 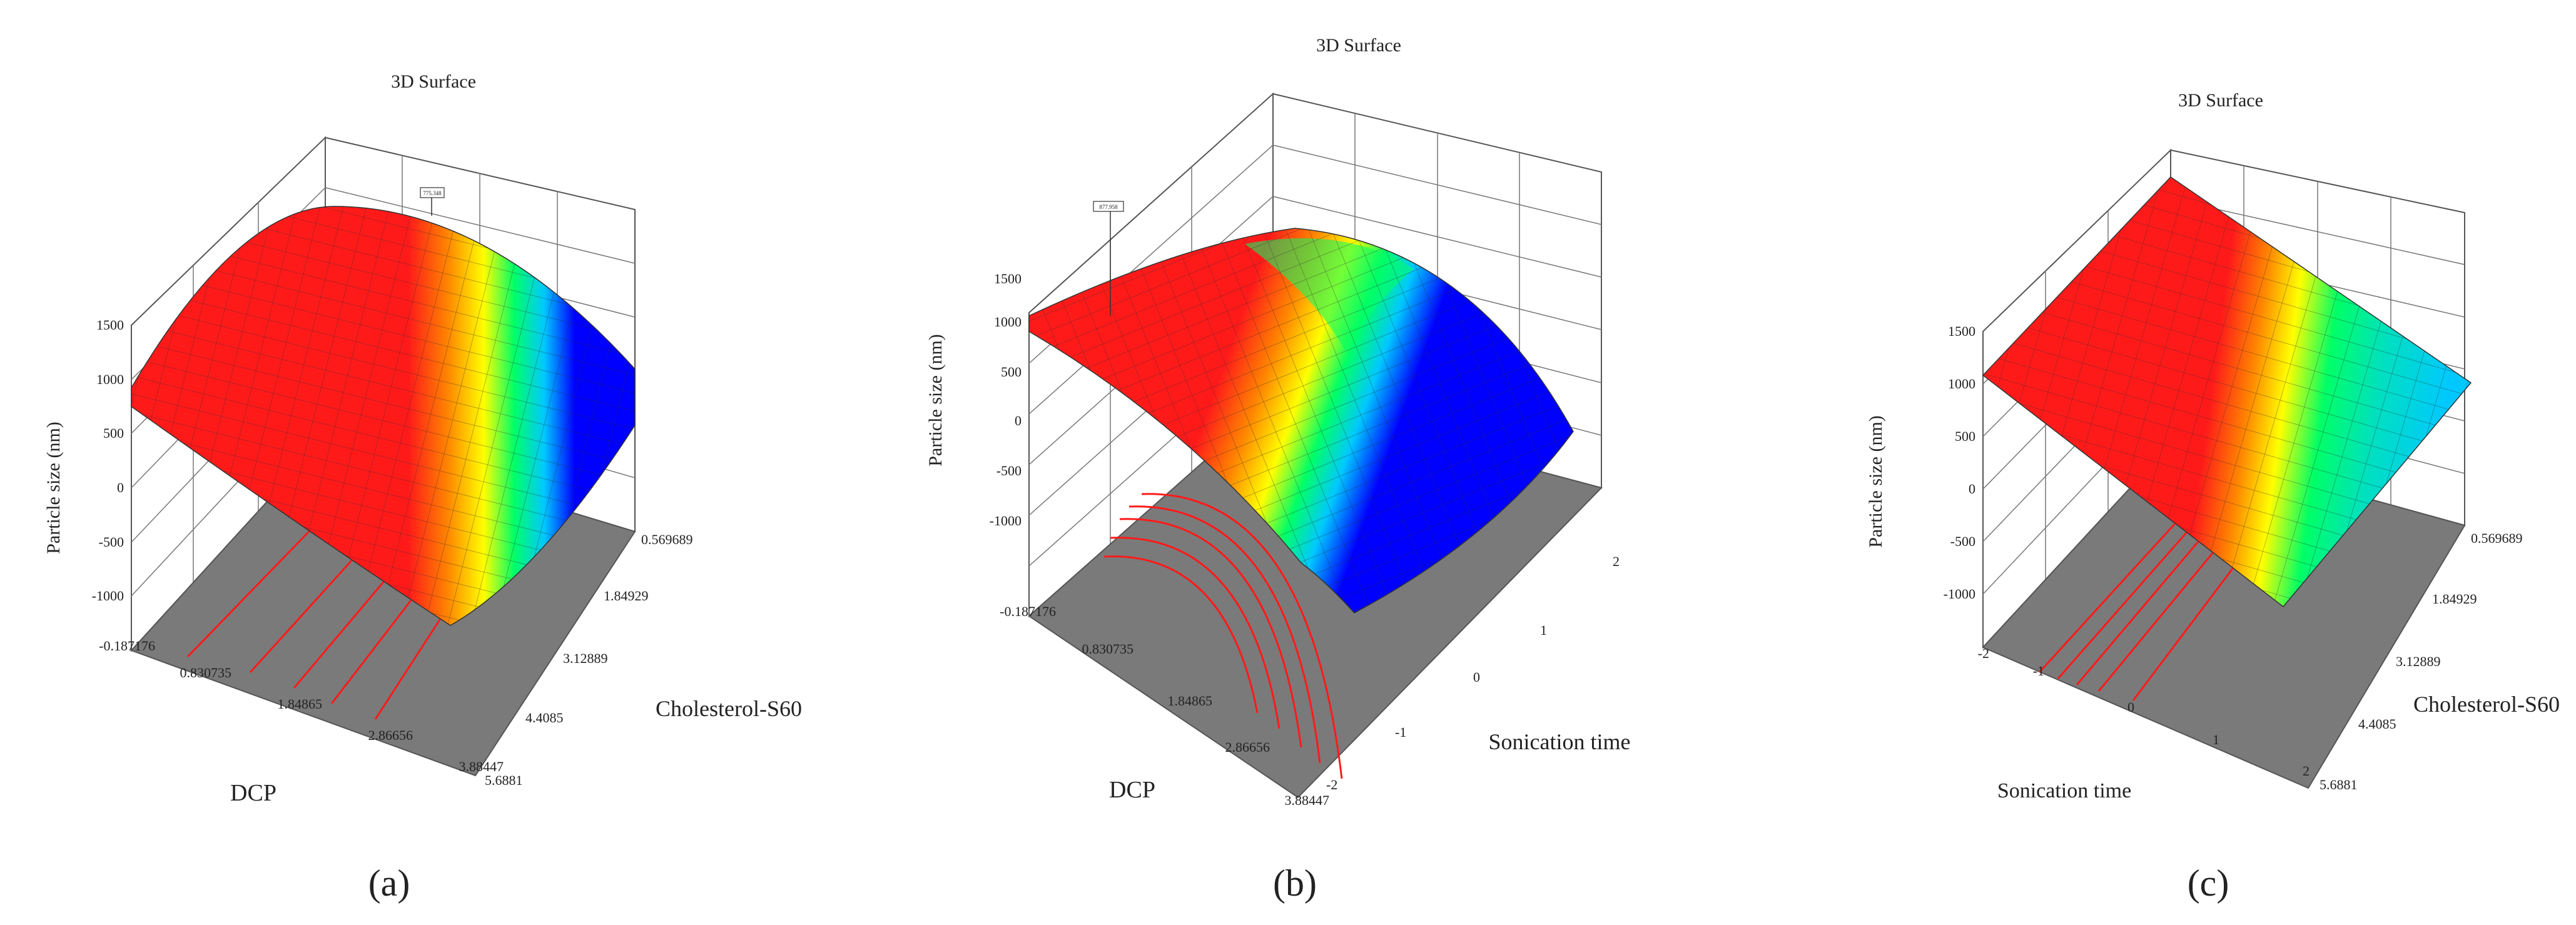 What do you see at coordinates (389, 883) in the screenshot?
I see `panel-caption: (a)` at bounding box center [389, 883].